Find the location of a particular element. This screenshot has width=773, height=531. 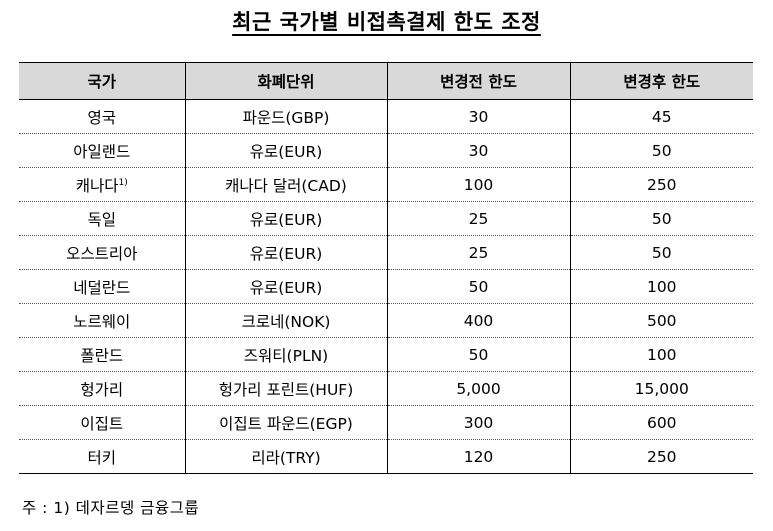

cell-limit-after: 600 is located at coordinates (661, 422).